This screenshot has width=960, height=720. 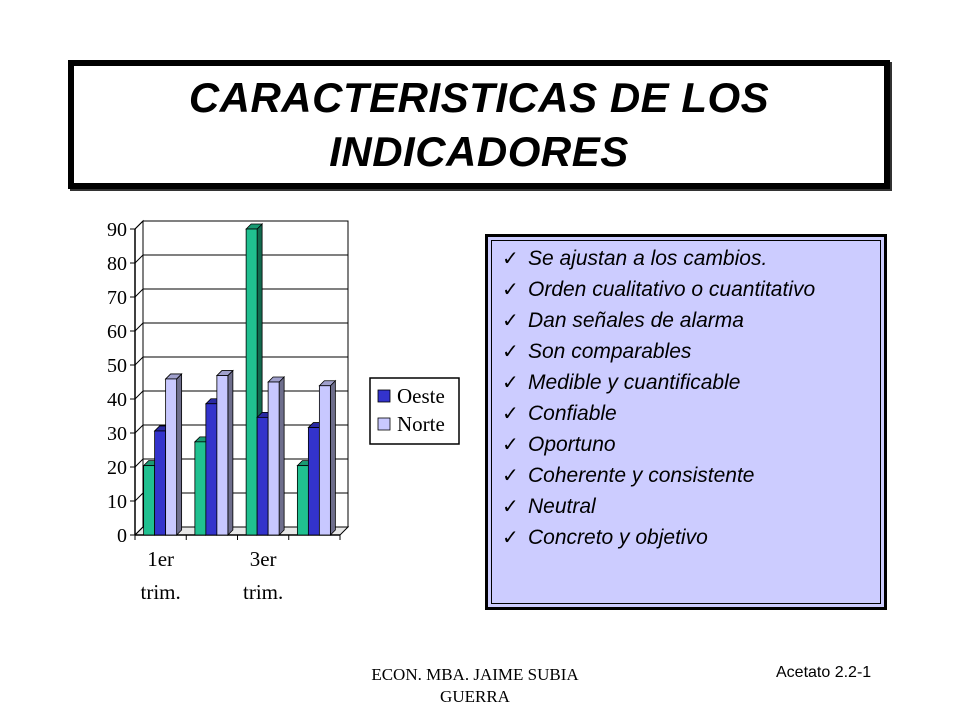 What do you see at coordinates (824, 672) in the screenshot?
I see `footer-slide-code: Acetato 2.2-1` at bounding box center [824, 672].